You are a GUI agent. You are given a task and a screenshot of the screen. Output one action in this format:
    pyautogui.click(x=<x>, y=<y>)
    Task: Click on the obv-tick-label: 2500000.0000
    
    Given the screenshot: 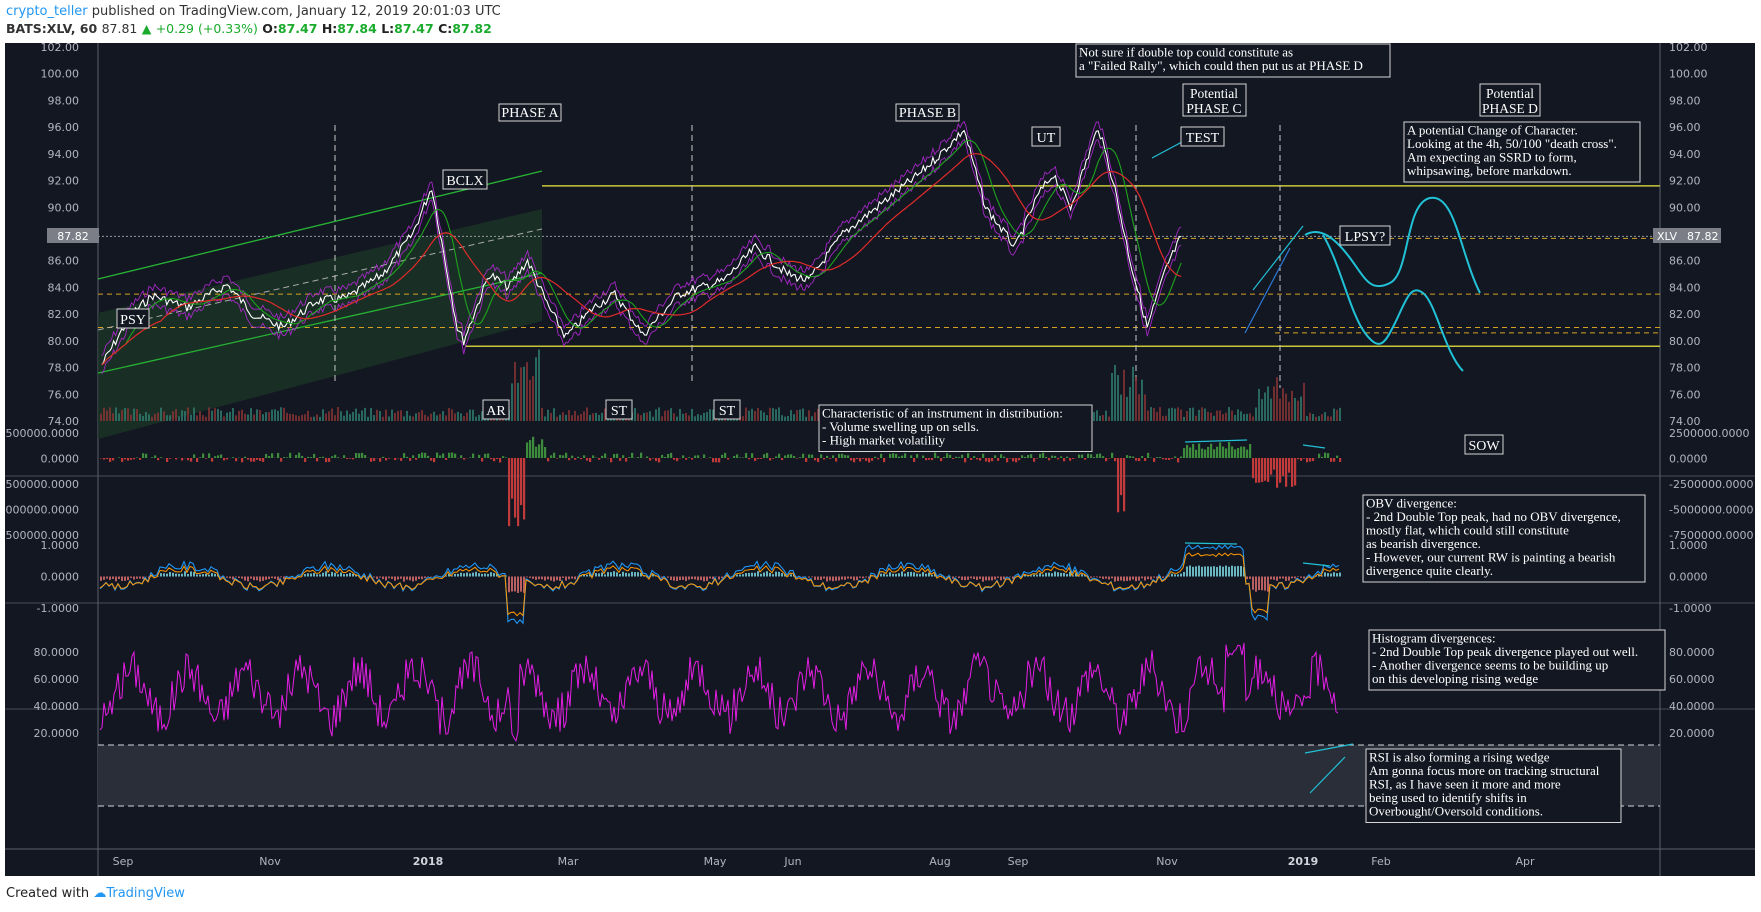 What is the action you would take?
    pyautogui.click(x=42, y=433)
    